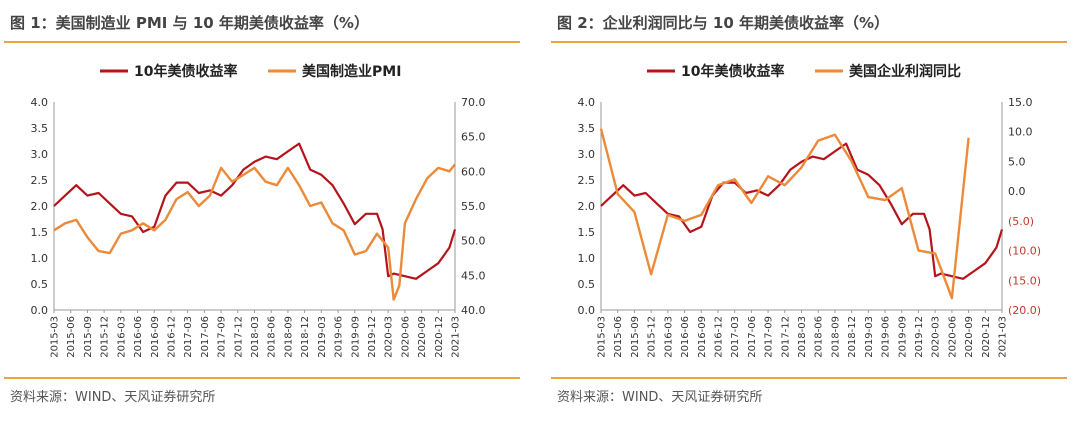  Describe the element at coordinates (1021, 221) in the screenshot. I see `y-right-tick-label: (5.0)` at that location.